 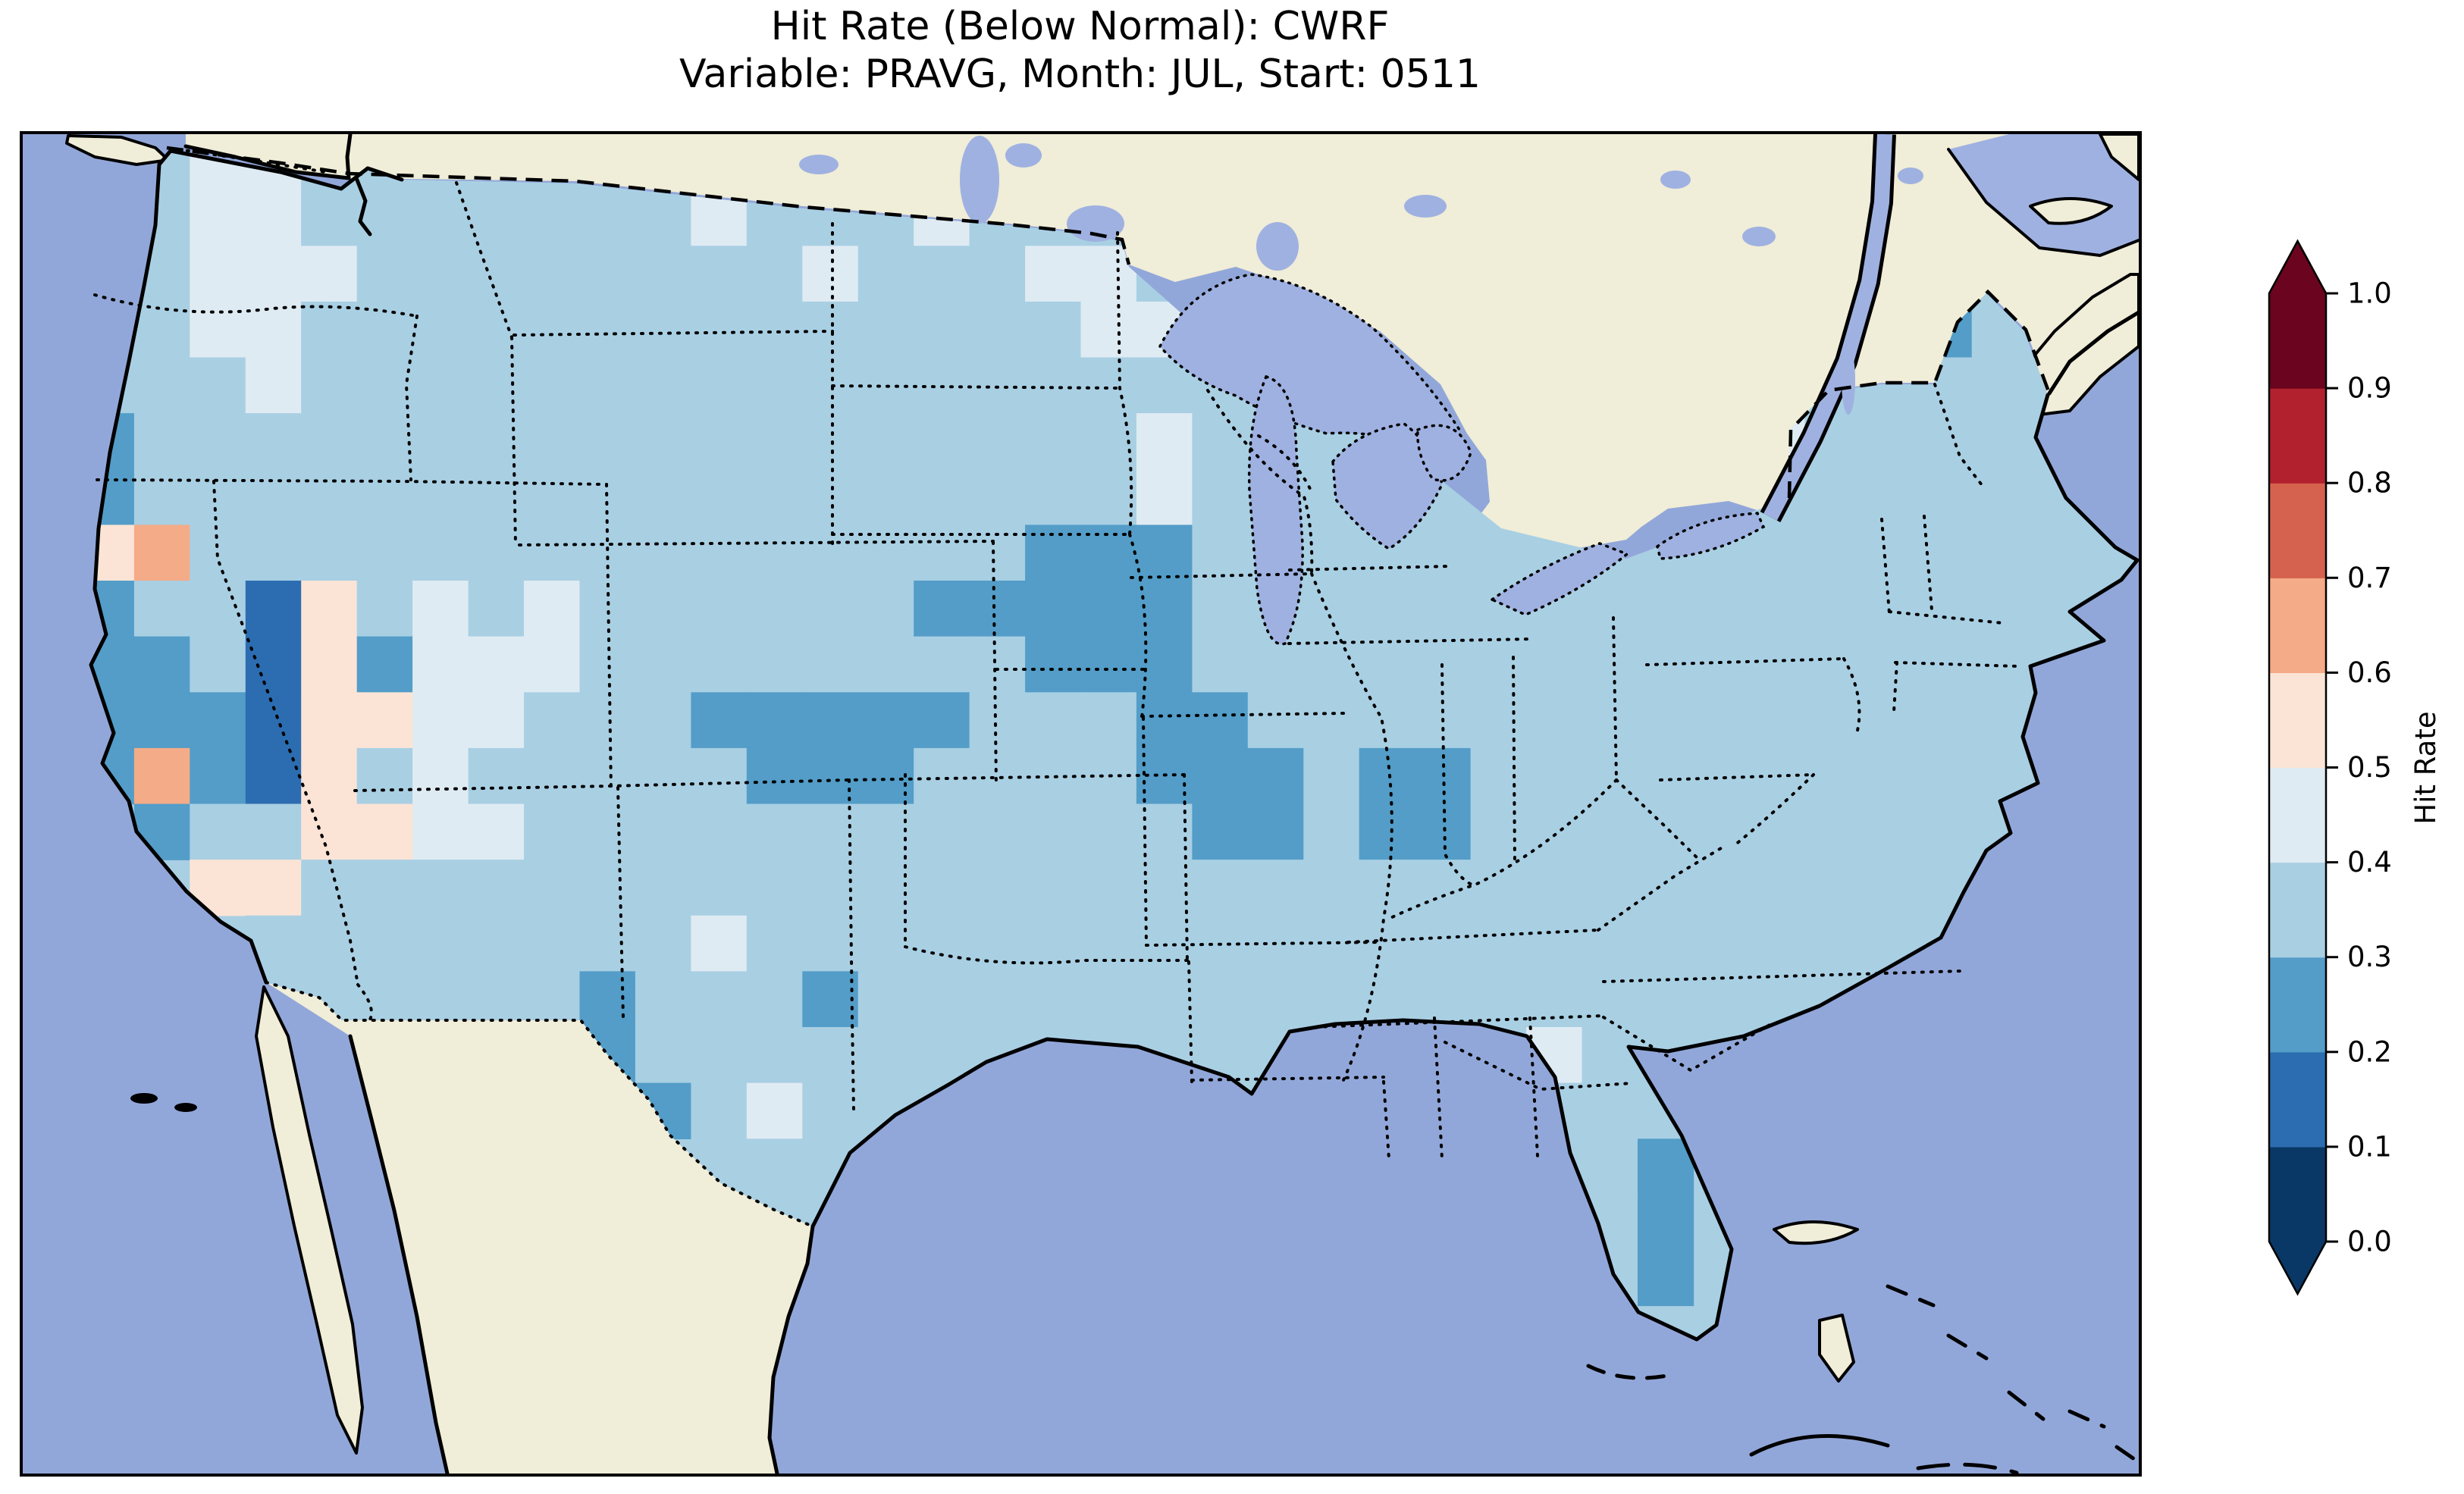 I want to click on st-lawrence-river, so click(x=1828, y=328).